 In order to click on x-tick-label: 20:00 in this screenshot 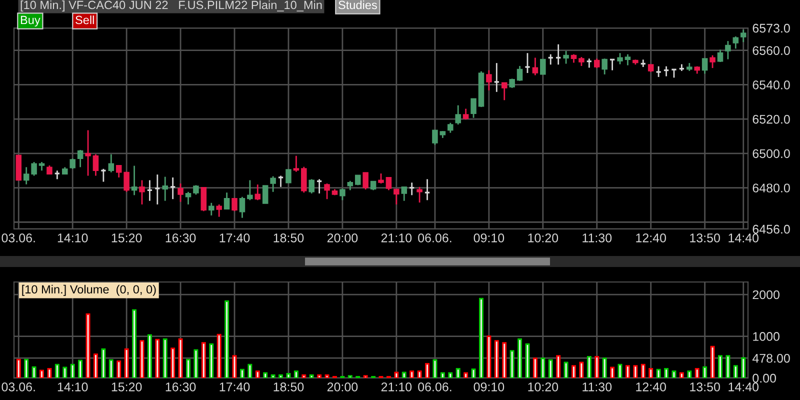, I will do `click(342, 387)`.